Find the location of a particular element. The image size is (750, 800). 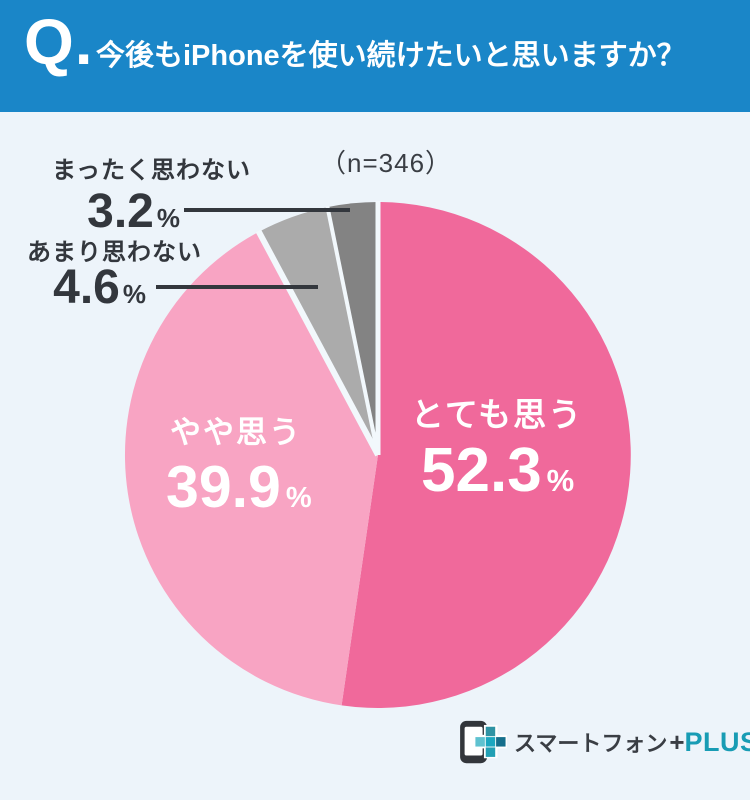

callout-value-amari-omowanai: 4.6 % is located at coordinates (99, 288).